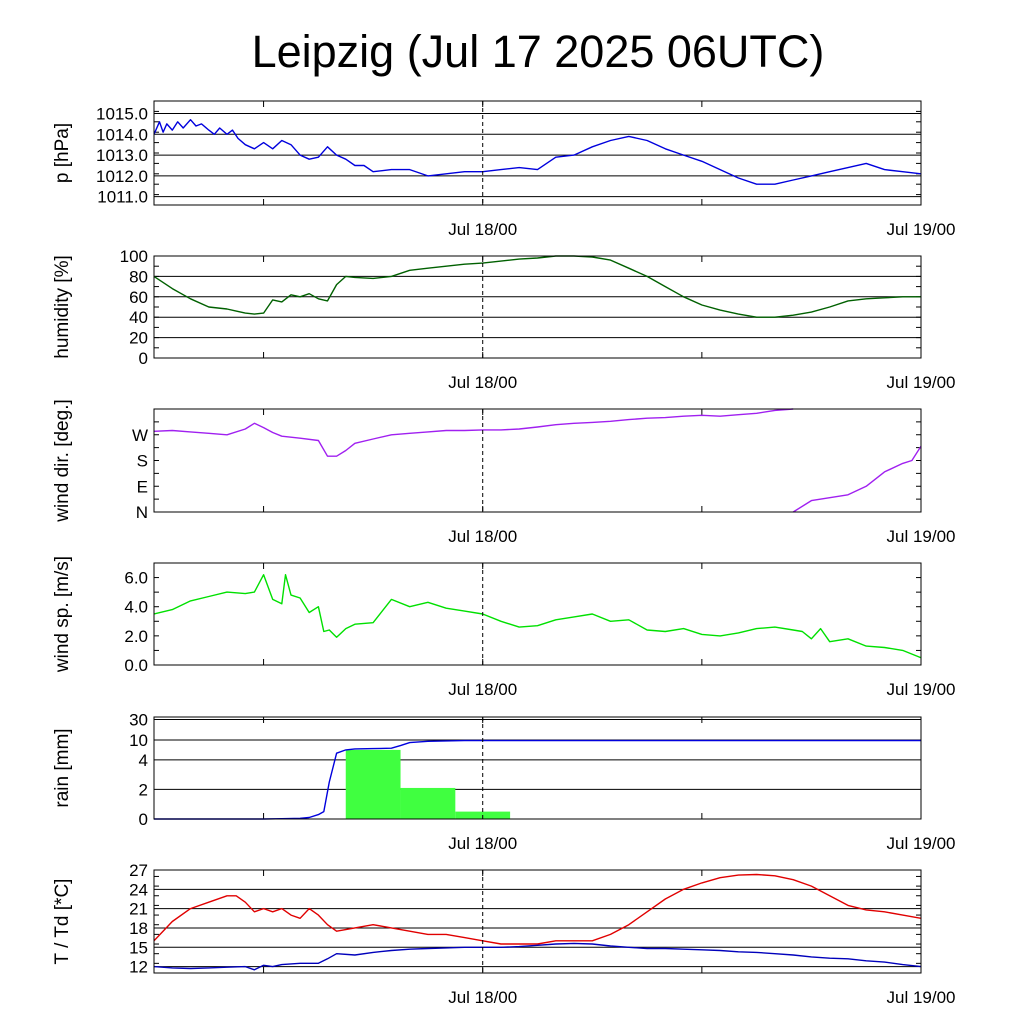  I want to click on p-ylabel: p [hPa], so click(62, 153).